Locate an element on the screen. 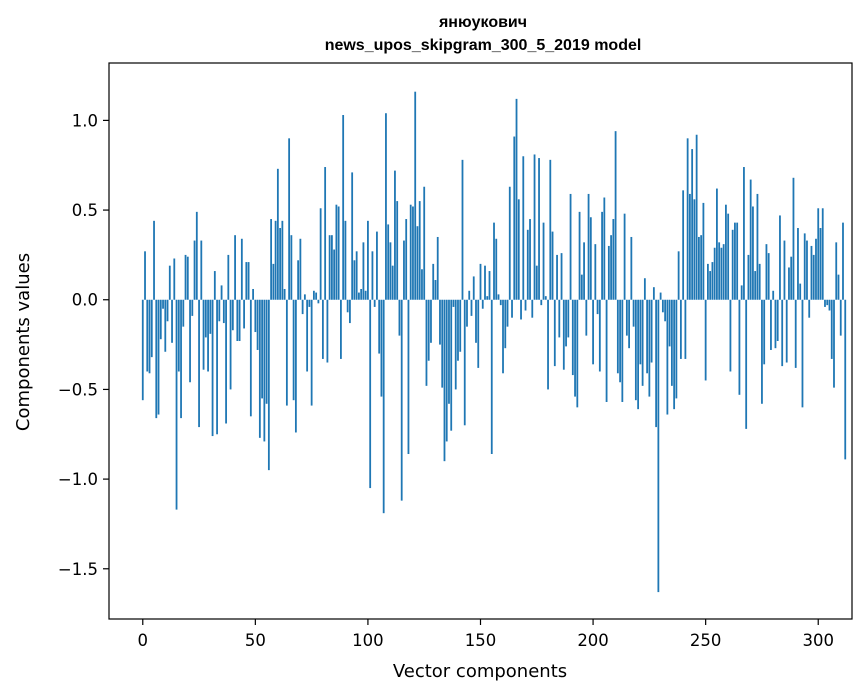 This screenshot has width=867, height=700. chart-title: янюукович is located at coordinates (482, 22).